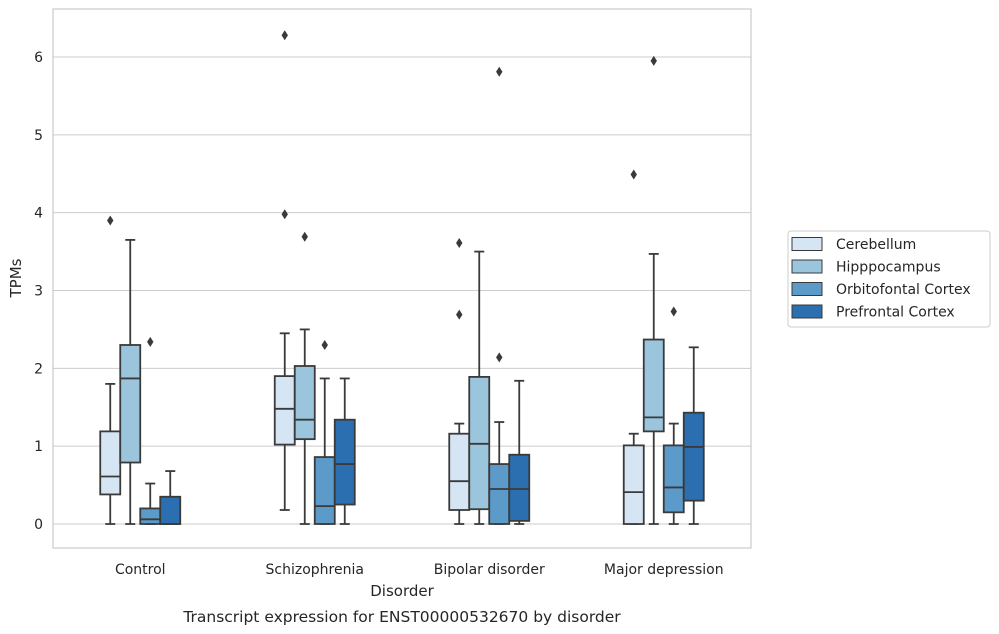 The height and width of the screenshot is (634, 999). What do you see at coordinates (38, 214) in the screenshot?
I see `y-tick-label: 4` at bounding box center [38, 214].